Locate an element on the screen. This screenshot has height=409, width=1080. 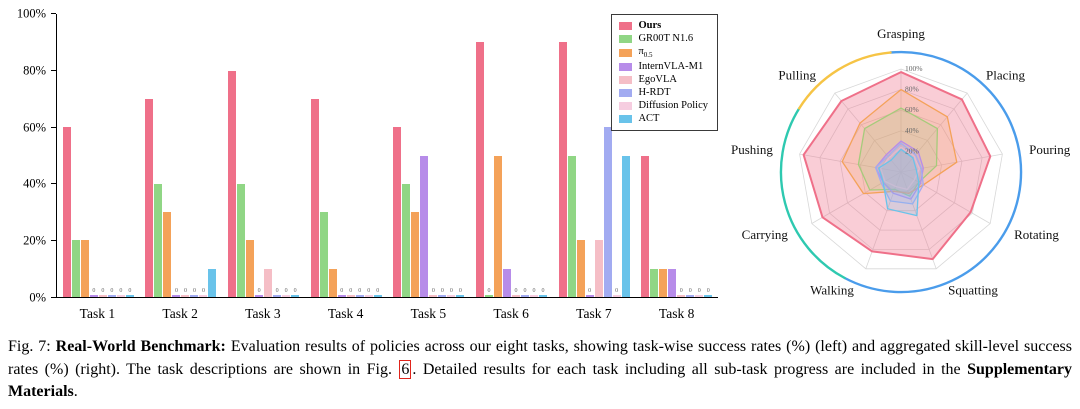
legend-item-act: ACT is located at coordinates (663, 118).